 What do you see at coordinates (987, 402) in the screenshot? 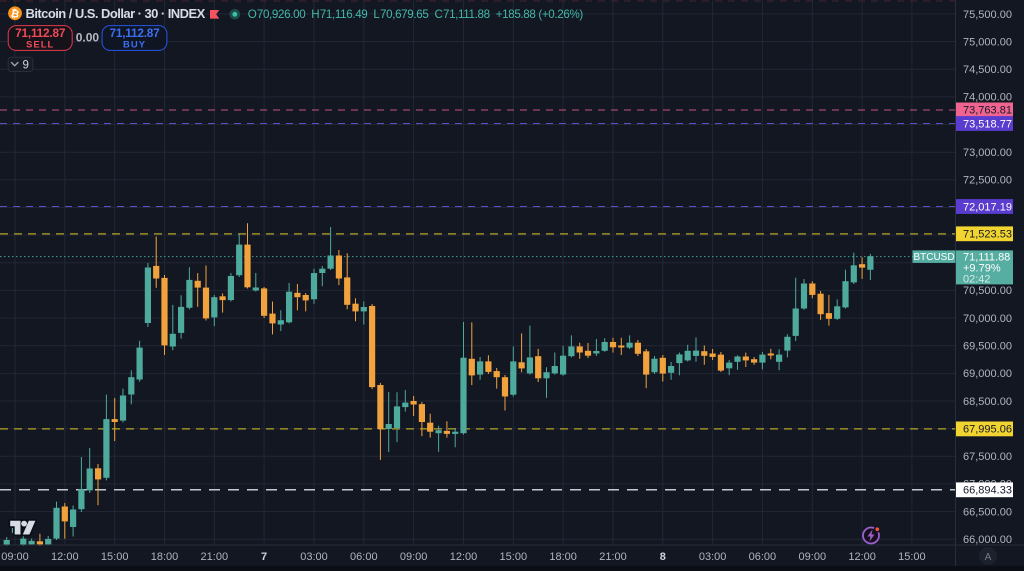
I see `svg-text: 68,500.00` at bounding box center [987, 402].